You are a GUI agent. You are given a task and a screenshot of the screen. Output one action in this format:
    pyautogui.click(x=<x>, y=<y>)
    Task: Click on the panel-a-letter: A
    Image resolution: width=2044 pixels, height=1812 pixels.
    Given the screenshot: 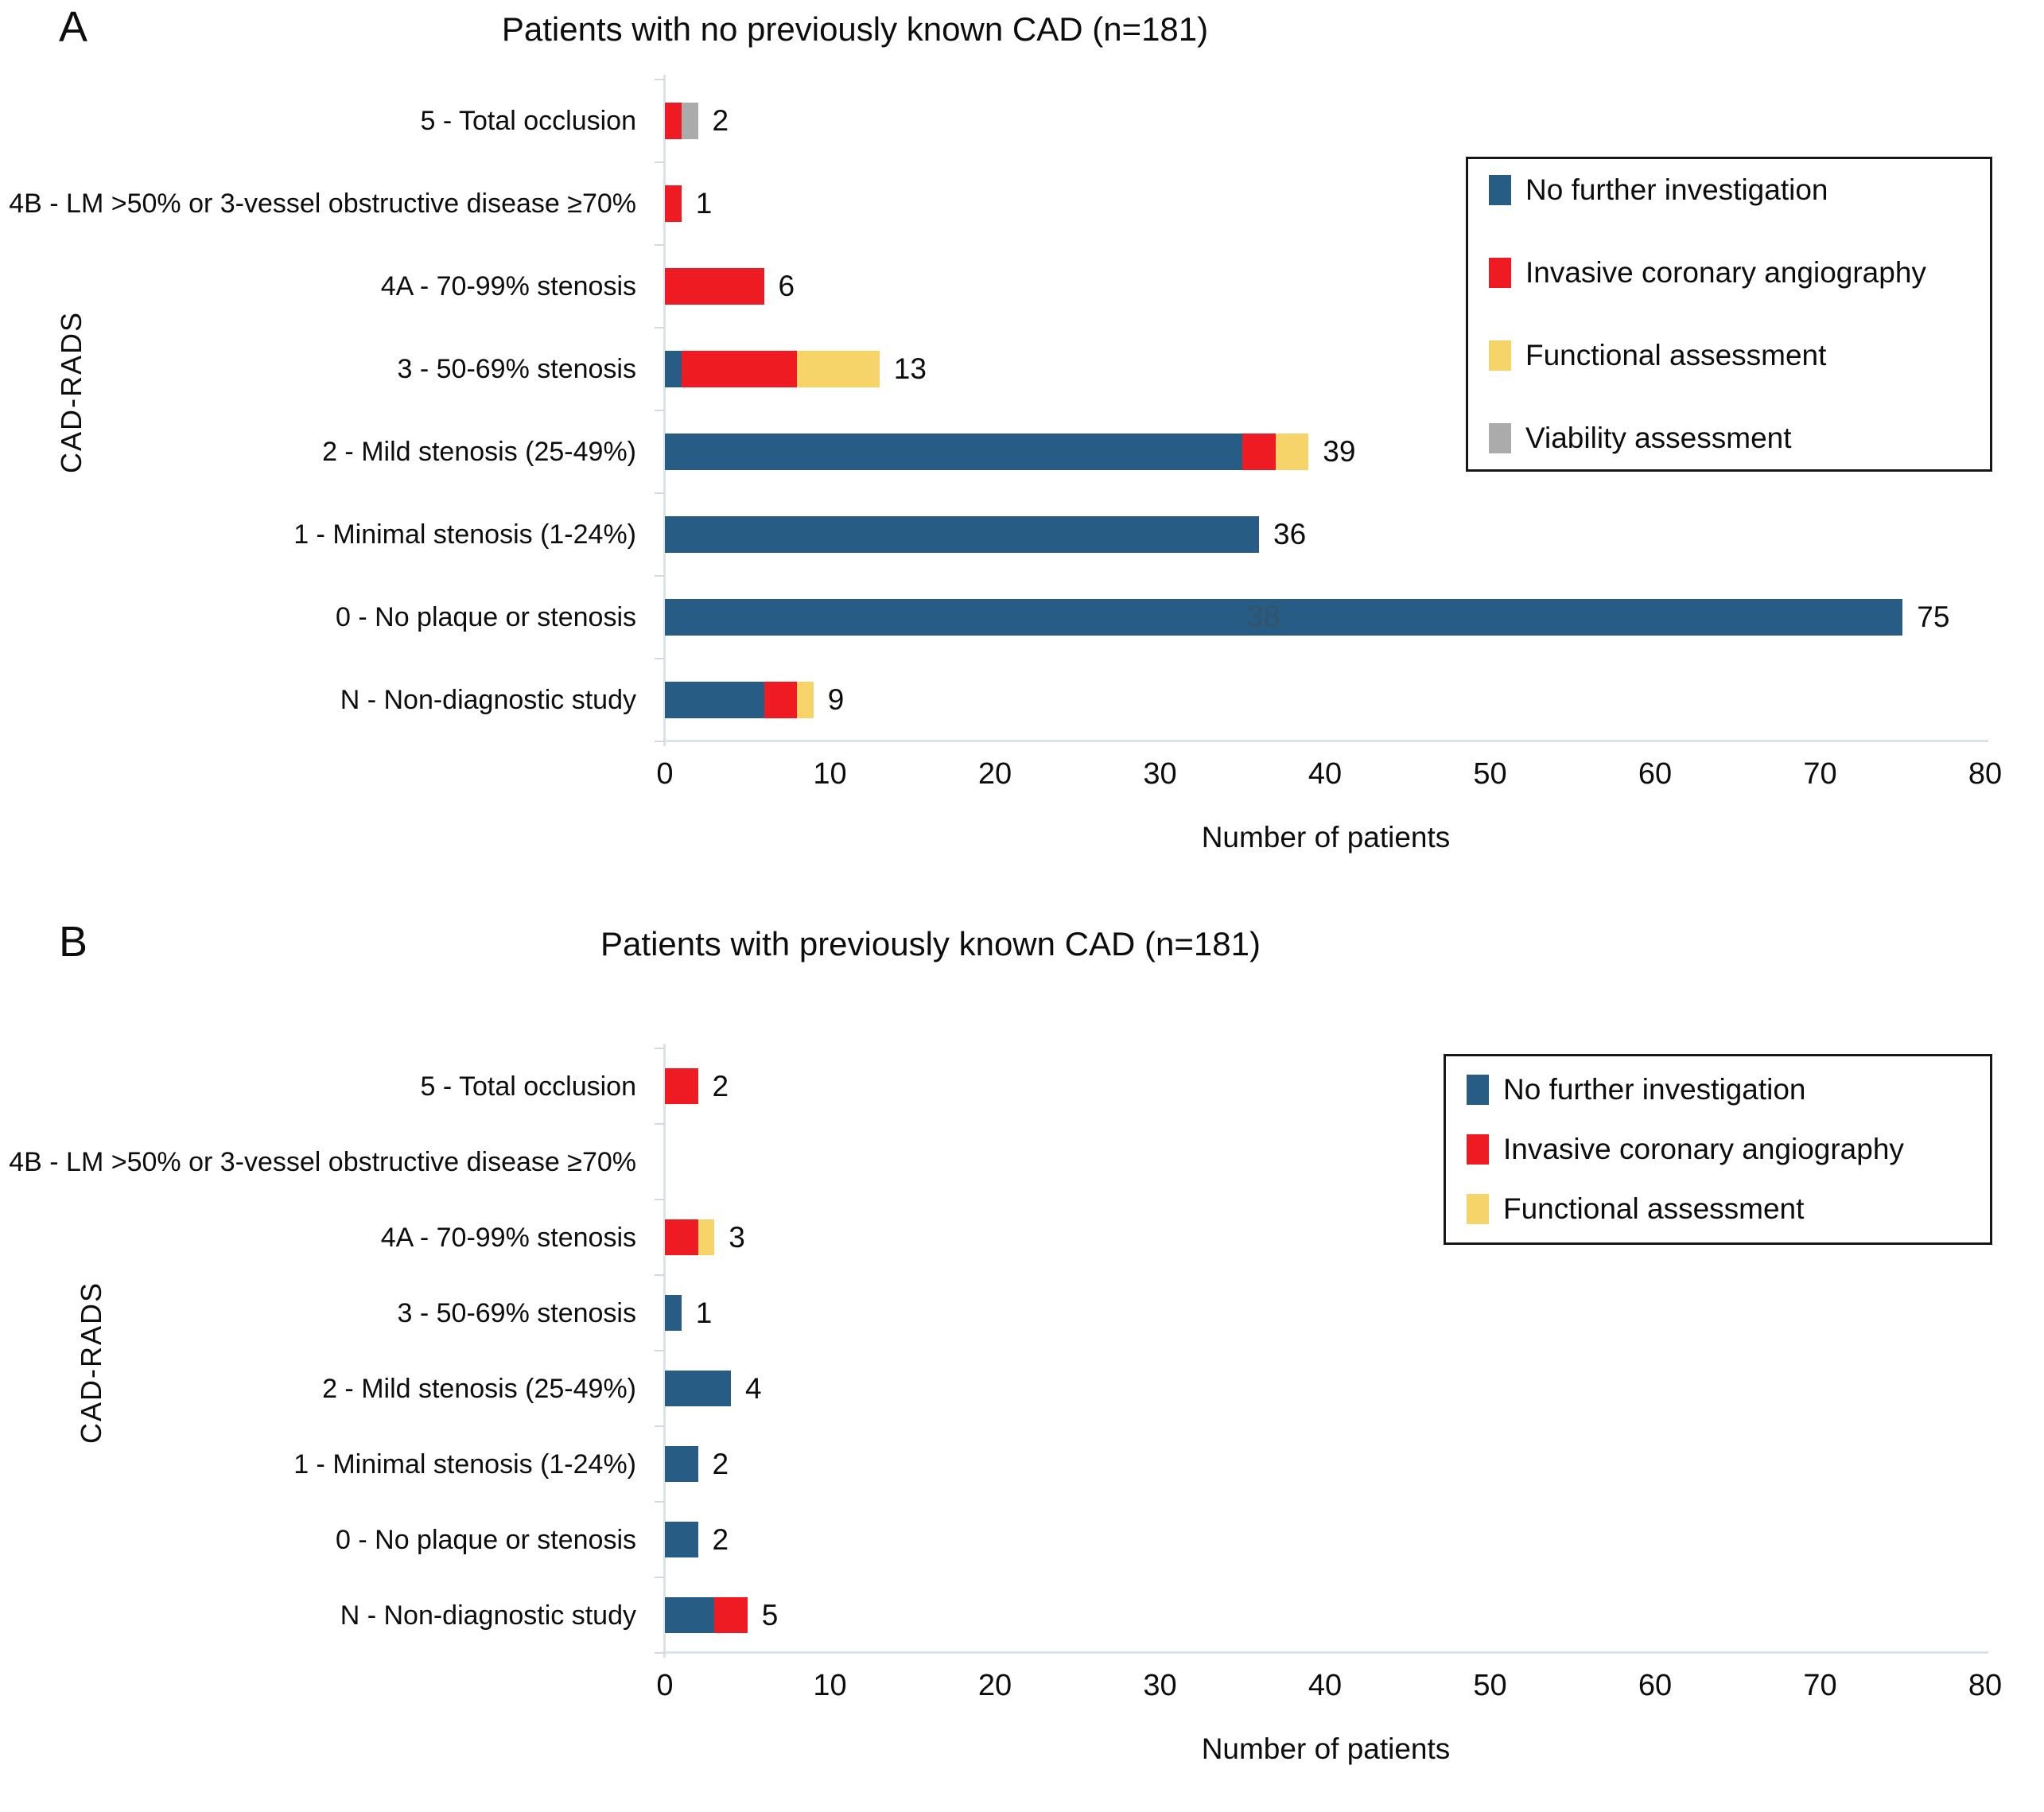 What is the action you would take?
    pyautogui.click(x=73, y=27)
    